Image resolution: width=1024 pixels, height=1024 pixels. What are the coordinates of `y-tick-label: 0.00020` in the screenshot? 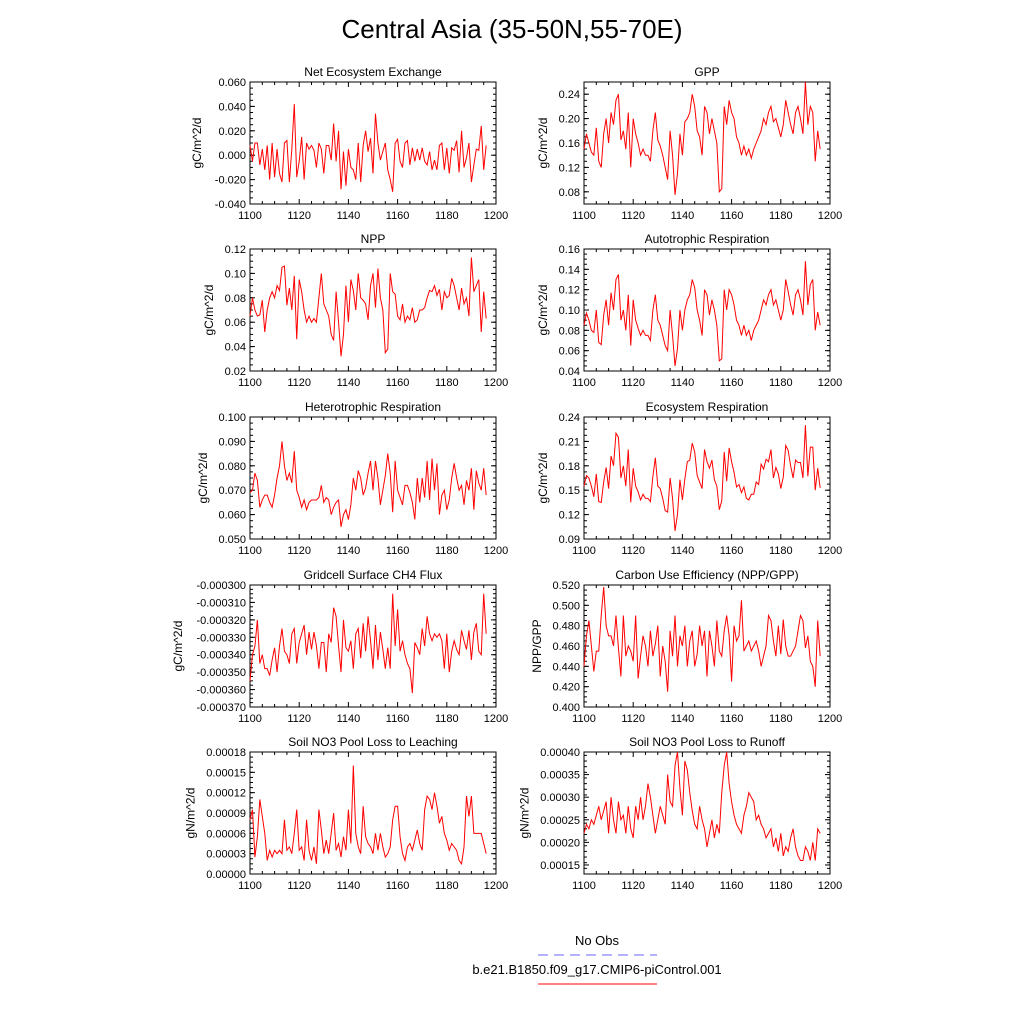 It's located at (560, 843).